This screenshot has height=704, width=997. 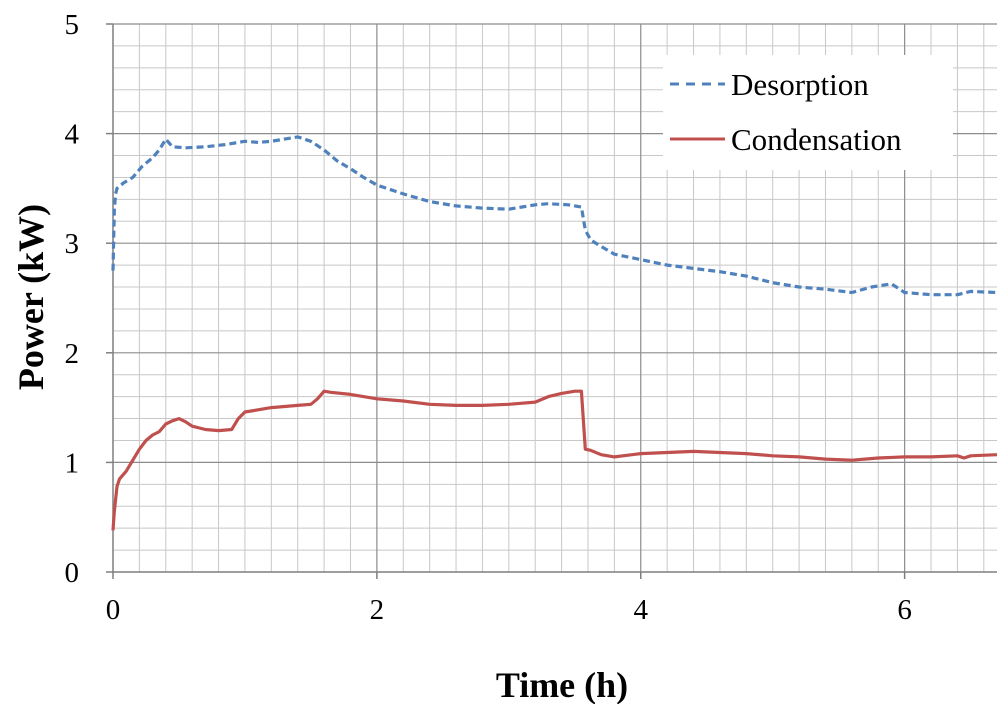 I want to click on legend-label-desorption: Desorption, so click(x=800, y=84).